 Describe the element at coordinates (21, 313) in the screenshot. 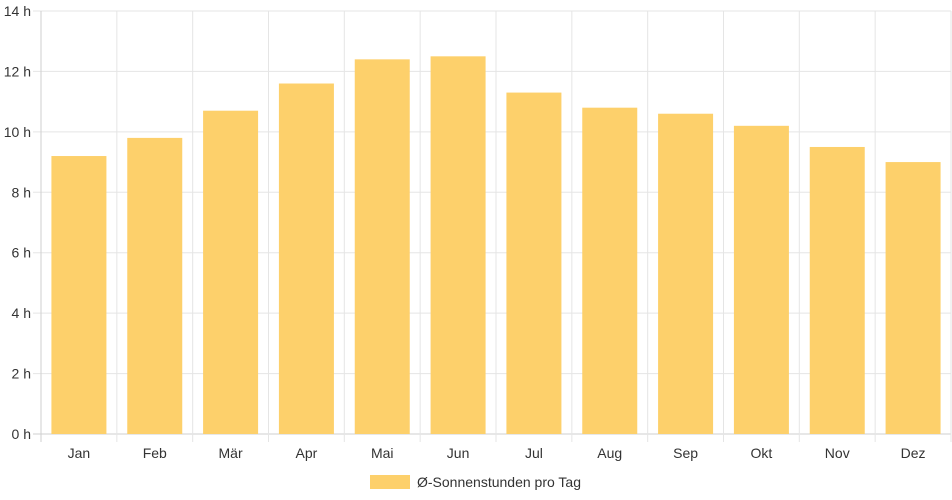

I see `y-tick-label: 4 h` at that location.